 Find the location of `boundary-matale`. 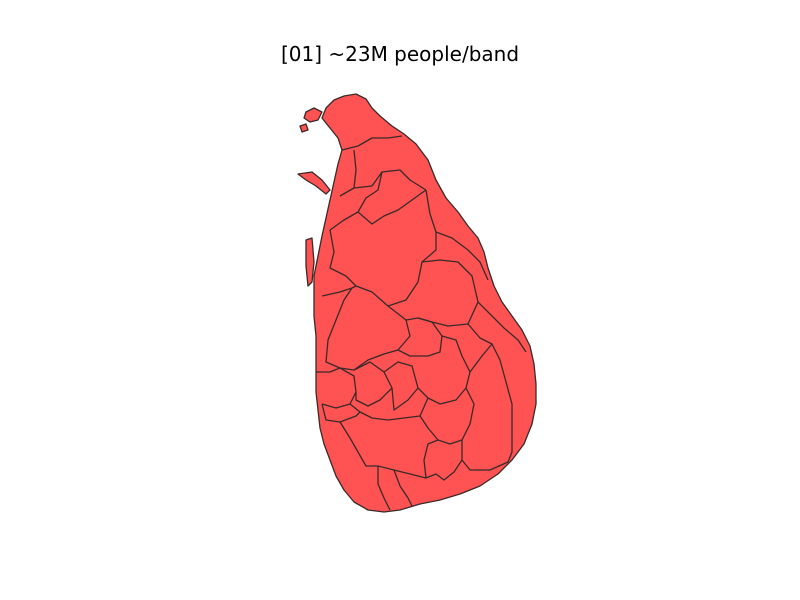

boundary-matale is located at coordinates (420, 337).